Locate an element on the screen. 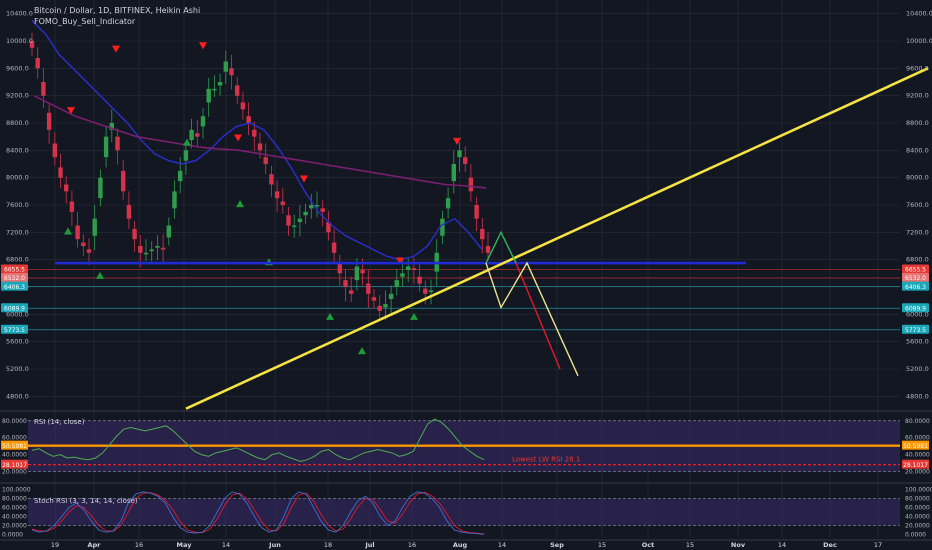 The height and width of the screenshot is (550, 932). stoch-tick-right: 40.0000 is located at coordinates (917, 516).